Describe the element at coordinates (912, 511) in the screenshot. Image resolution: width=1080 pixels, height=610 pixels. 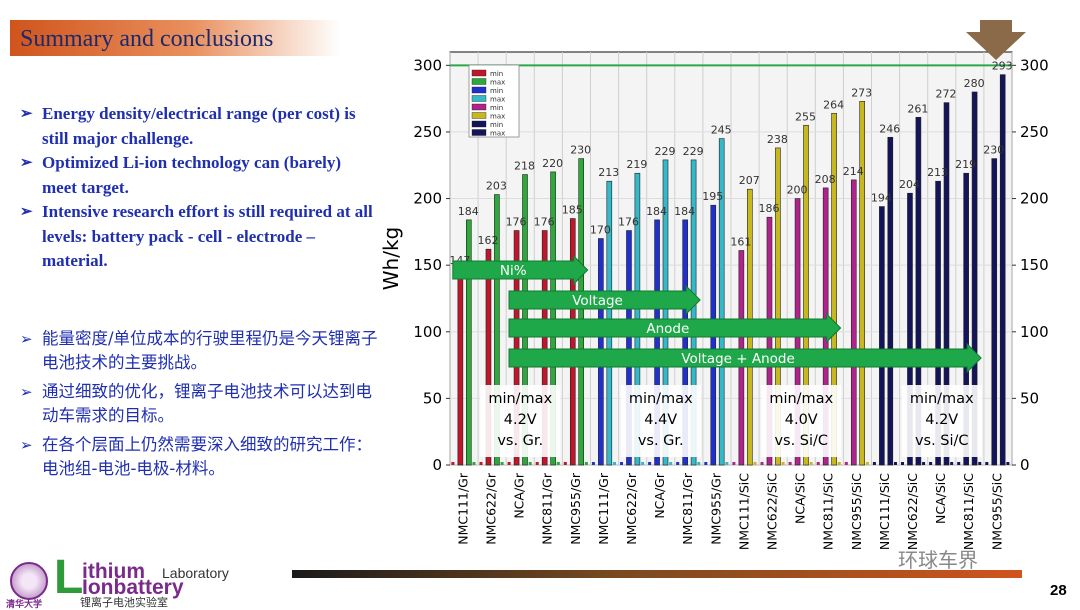
I see `category-label: NMC622/SiC` at that location.